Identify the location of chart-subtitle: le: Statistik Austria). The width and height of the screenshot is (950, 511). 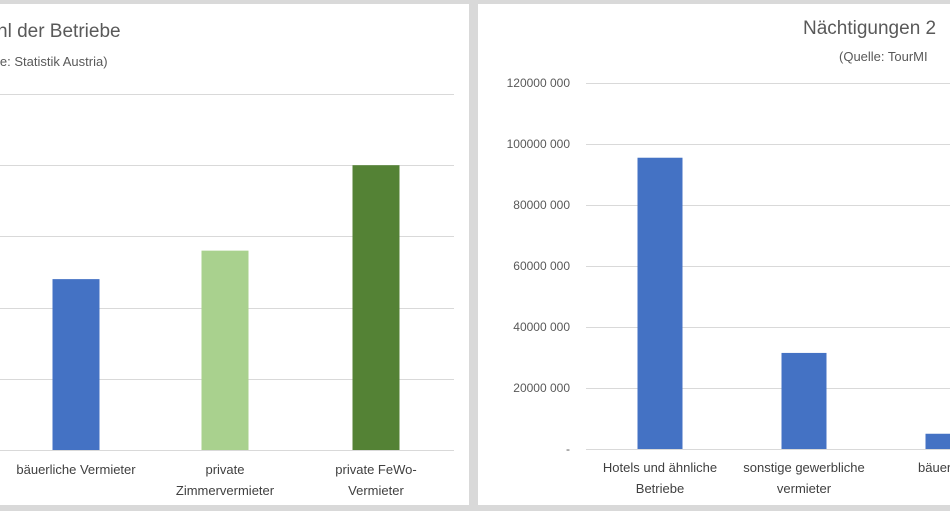
(54, 61).